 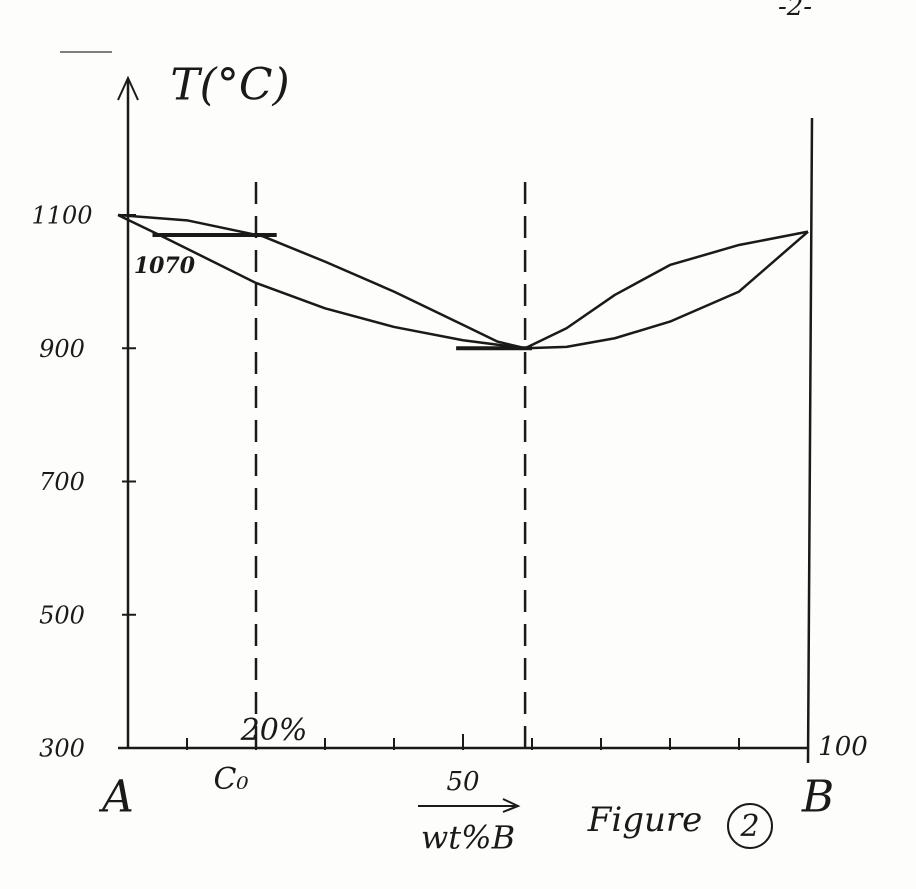 I want to click on figure-number: 2, so click(x=749, y=826).